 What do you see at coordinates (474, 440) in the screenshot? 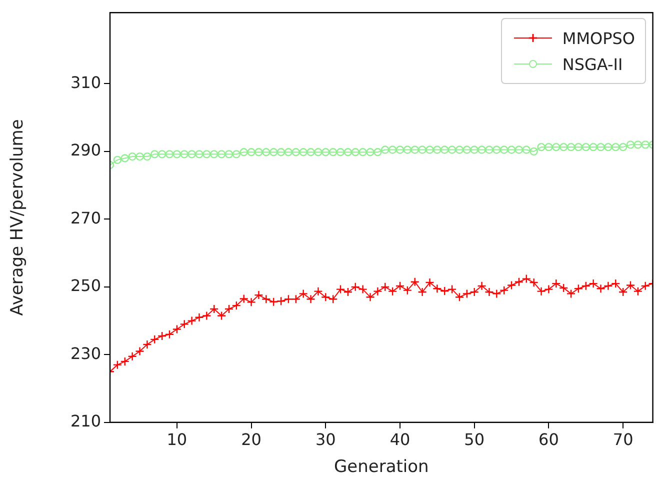
I see `x-tick-label: 50` at bounding box center [474, 440].